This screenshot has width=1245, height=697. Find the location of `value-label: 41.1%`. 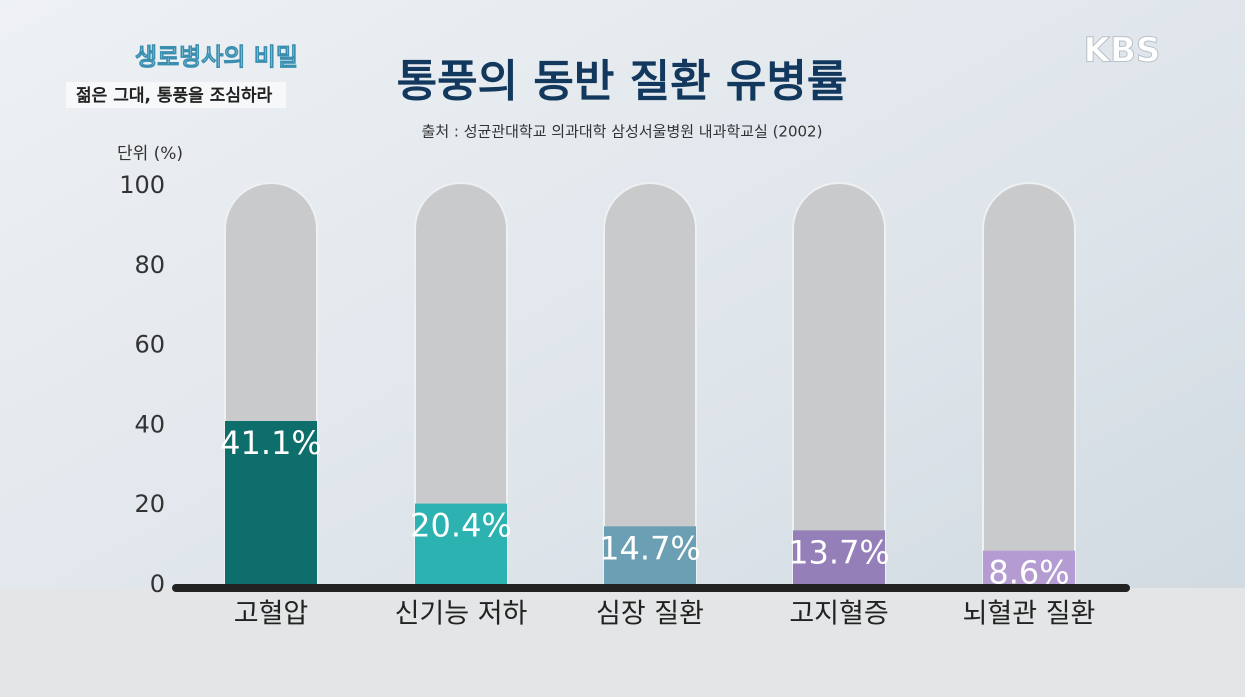

value-label: 41.1% is located at coordinates (271, 443).